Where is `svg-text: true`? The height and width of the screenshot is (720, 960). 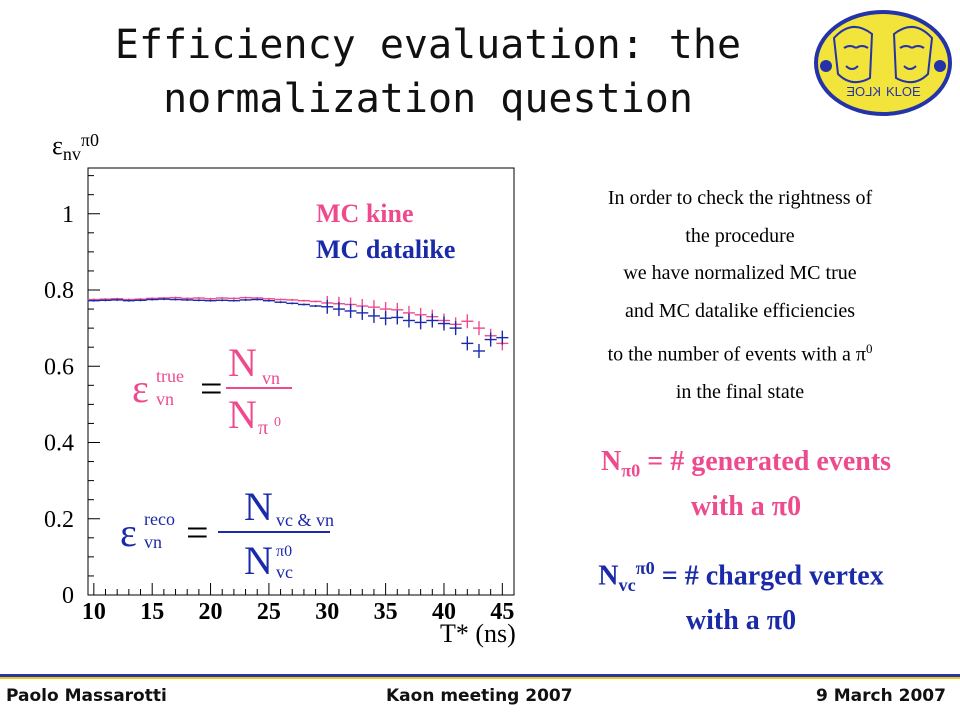 svg-text: true is located at coordinates (170, 376).